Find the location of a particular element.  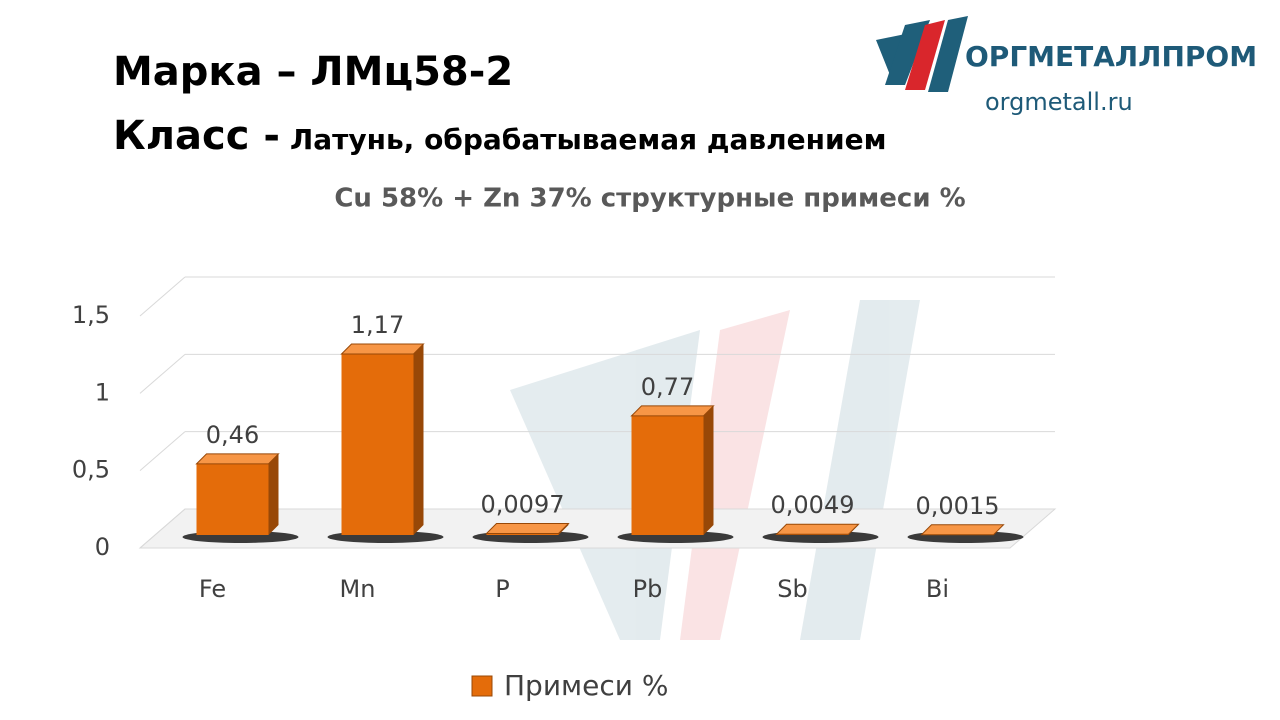

y-tick-label: 1 is located at coordinates (102, 392).